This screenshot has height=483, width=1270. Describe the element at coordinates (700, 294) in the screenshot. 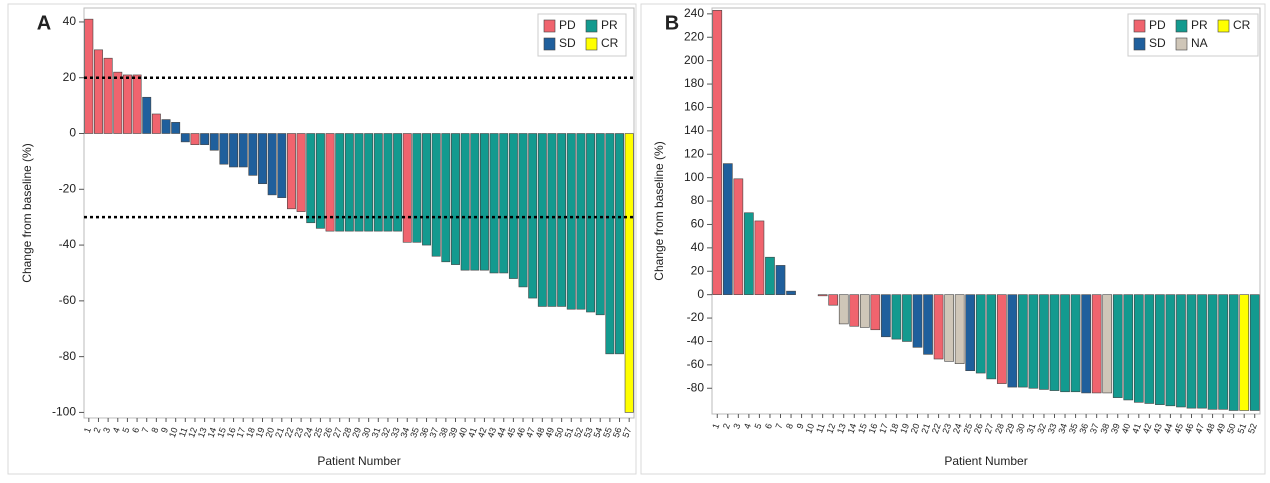

I see `y-tick-label: 0` at that location.